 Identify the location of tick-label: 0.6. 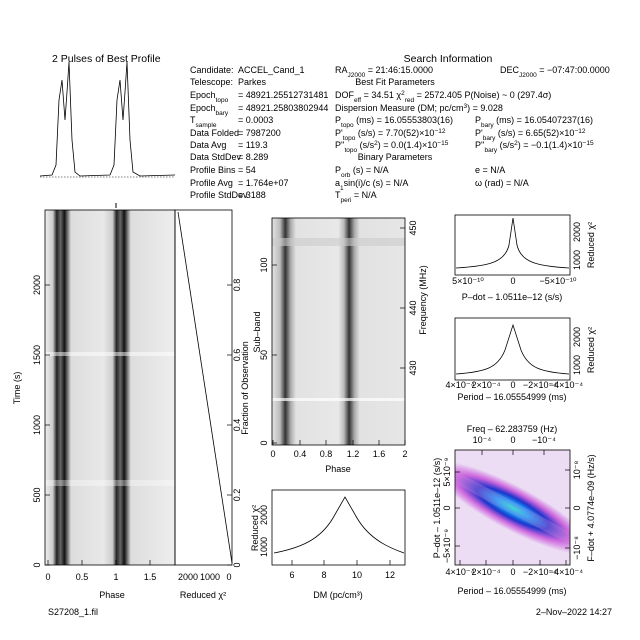
(237, 355).